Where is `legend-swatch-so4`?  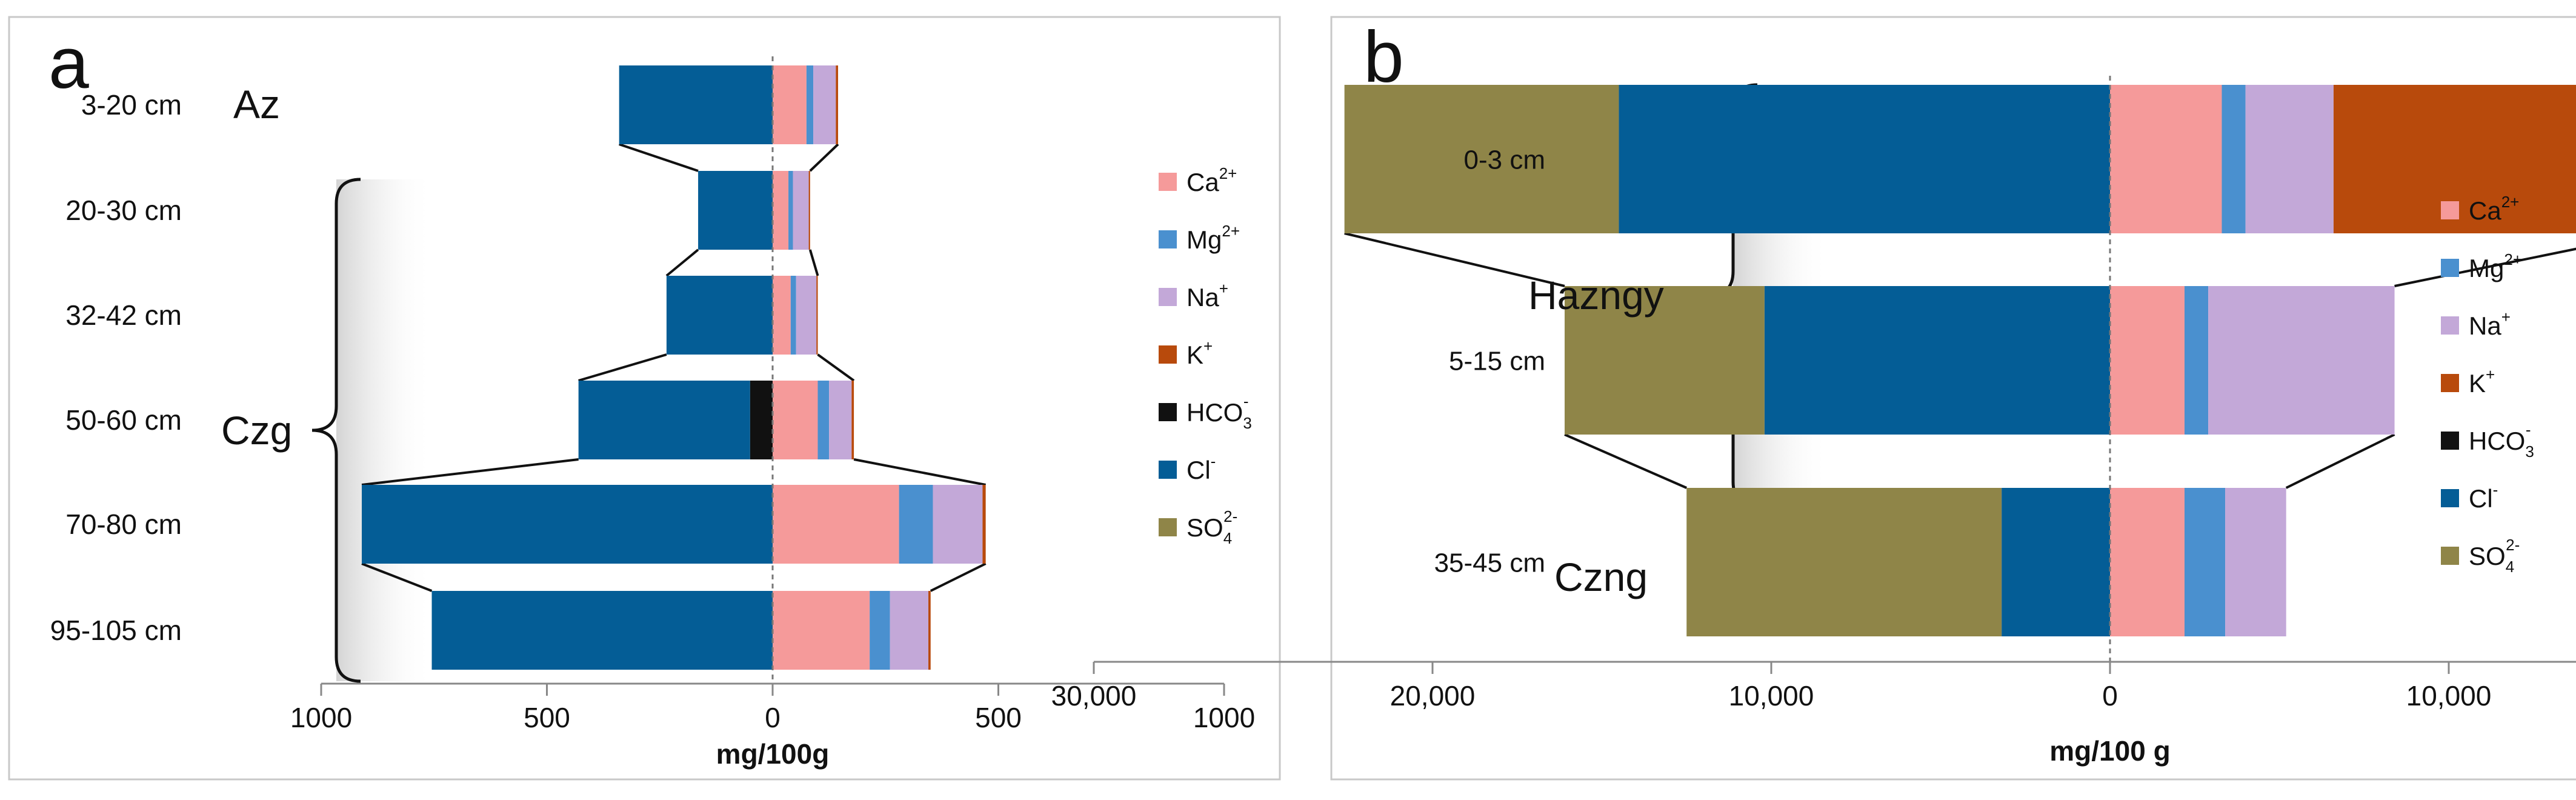
legend-swatch-so4 is located at coordinates (2450, 556).